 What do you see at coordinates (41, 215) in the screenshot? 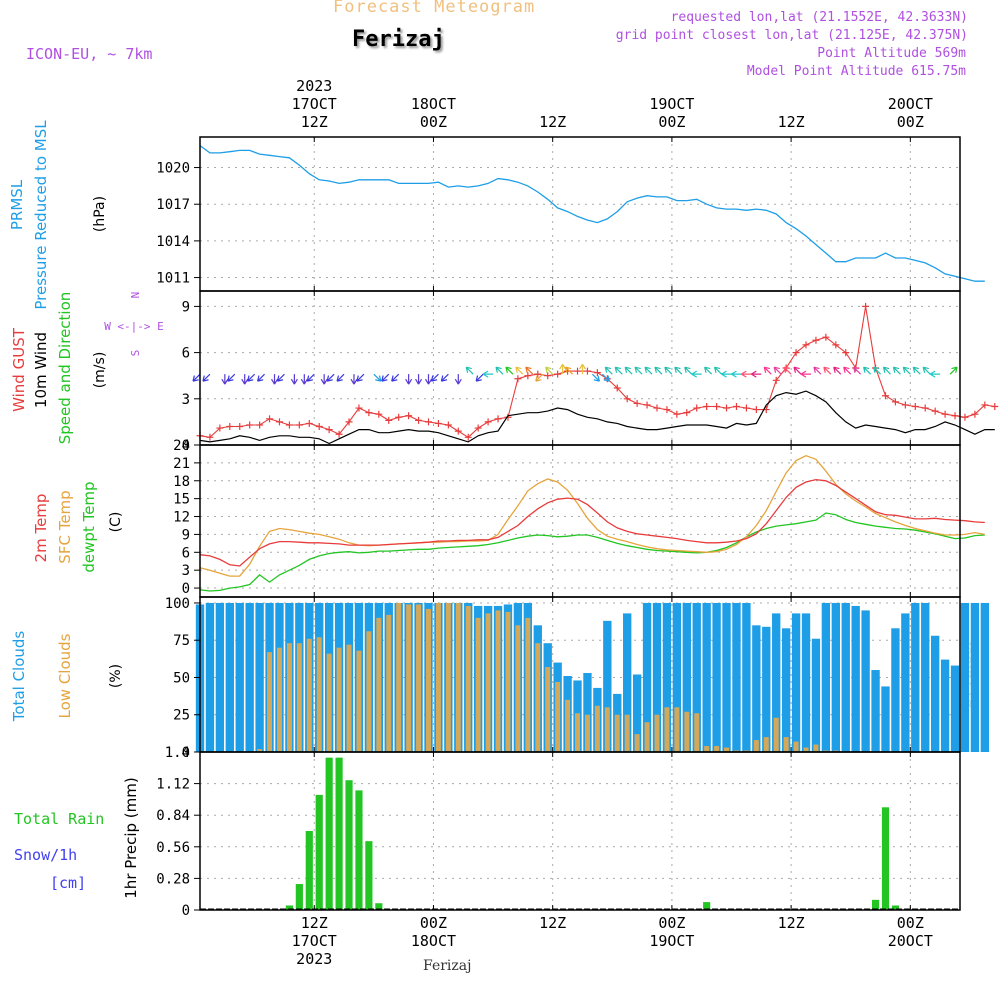
I see `pressure-msl-label: Pressure Reduced to MSL` at bounding box center [41, 215].